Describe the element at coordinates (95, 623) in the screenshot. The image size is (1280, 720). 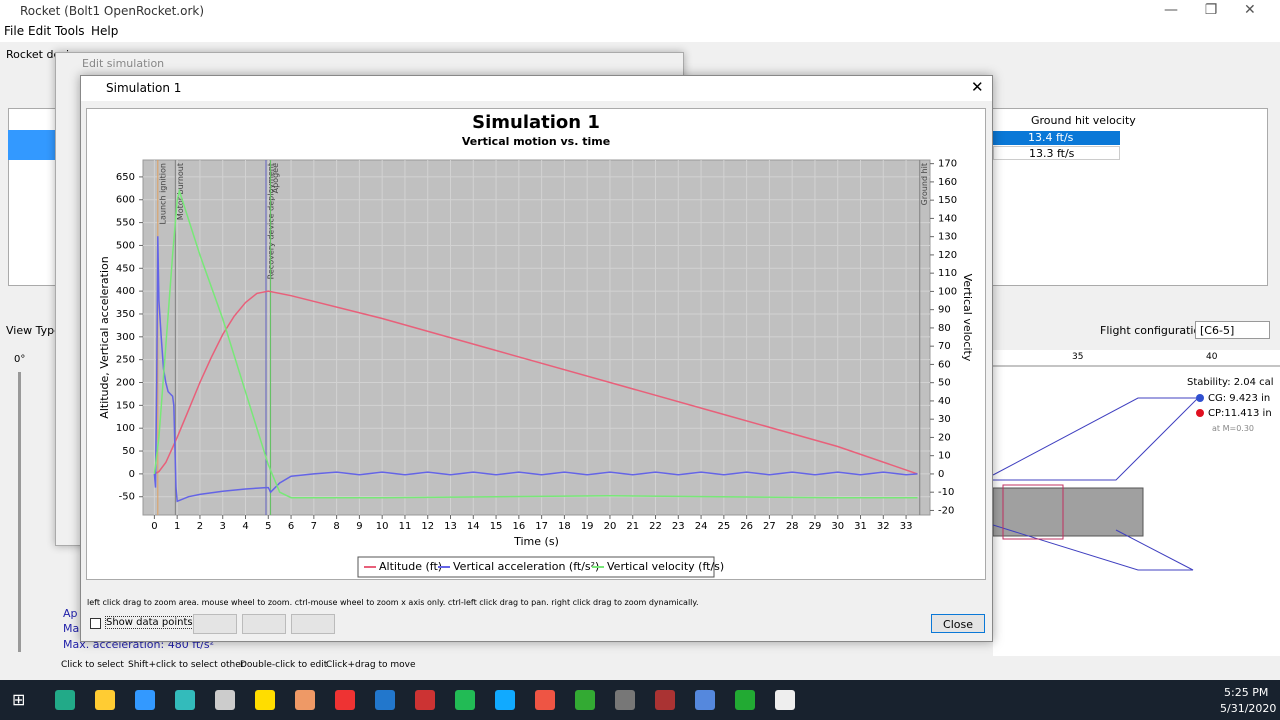
I see `checkbox` at that location.